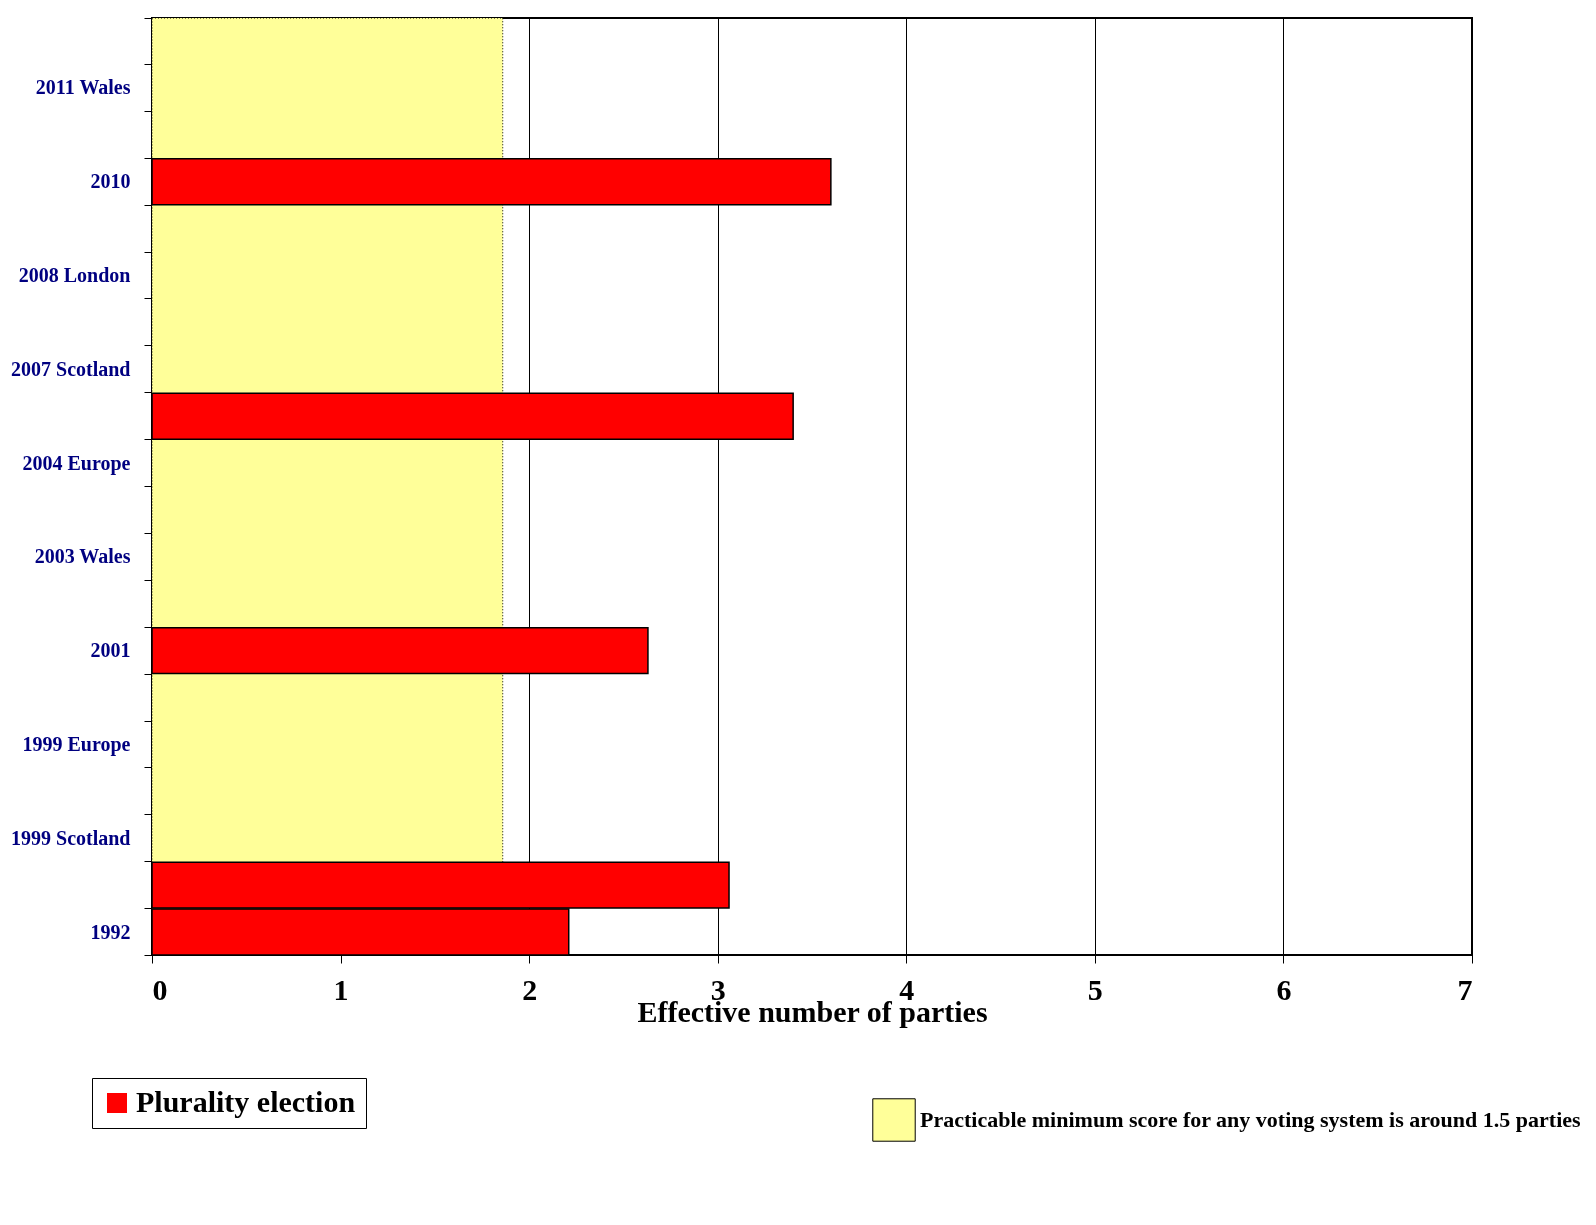 This screenshot has height=1225, width=1596. Describe the element at coordinates (1284, 989) in the screenshot. I see `x-tick-label: 6` at that location.